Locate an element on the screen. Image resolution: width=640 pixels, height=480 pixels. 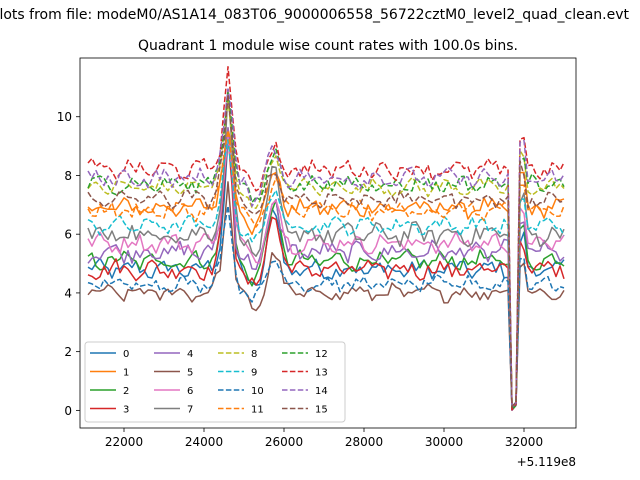
y-tick-label: 4 is located at coordinates (68, 293).